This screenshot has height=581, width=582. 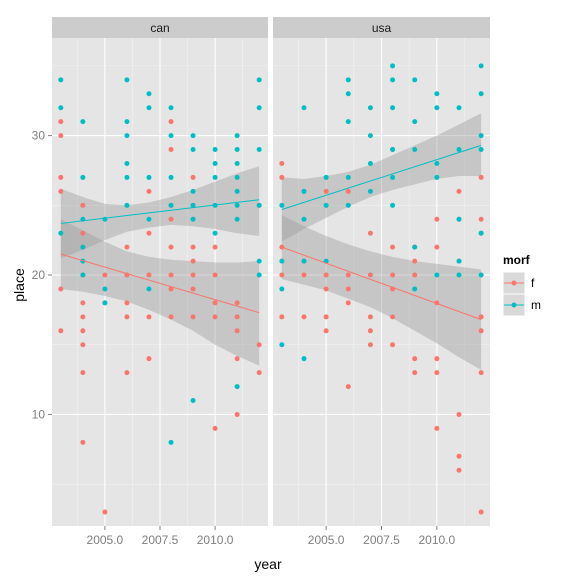 I want to click on x-tick-label: 2005.0, so click(x=105, y=540).